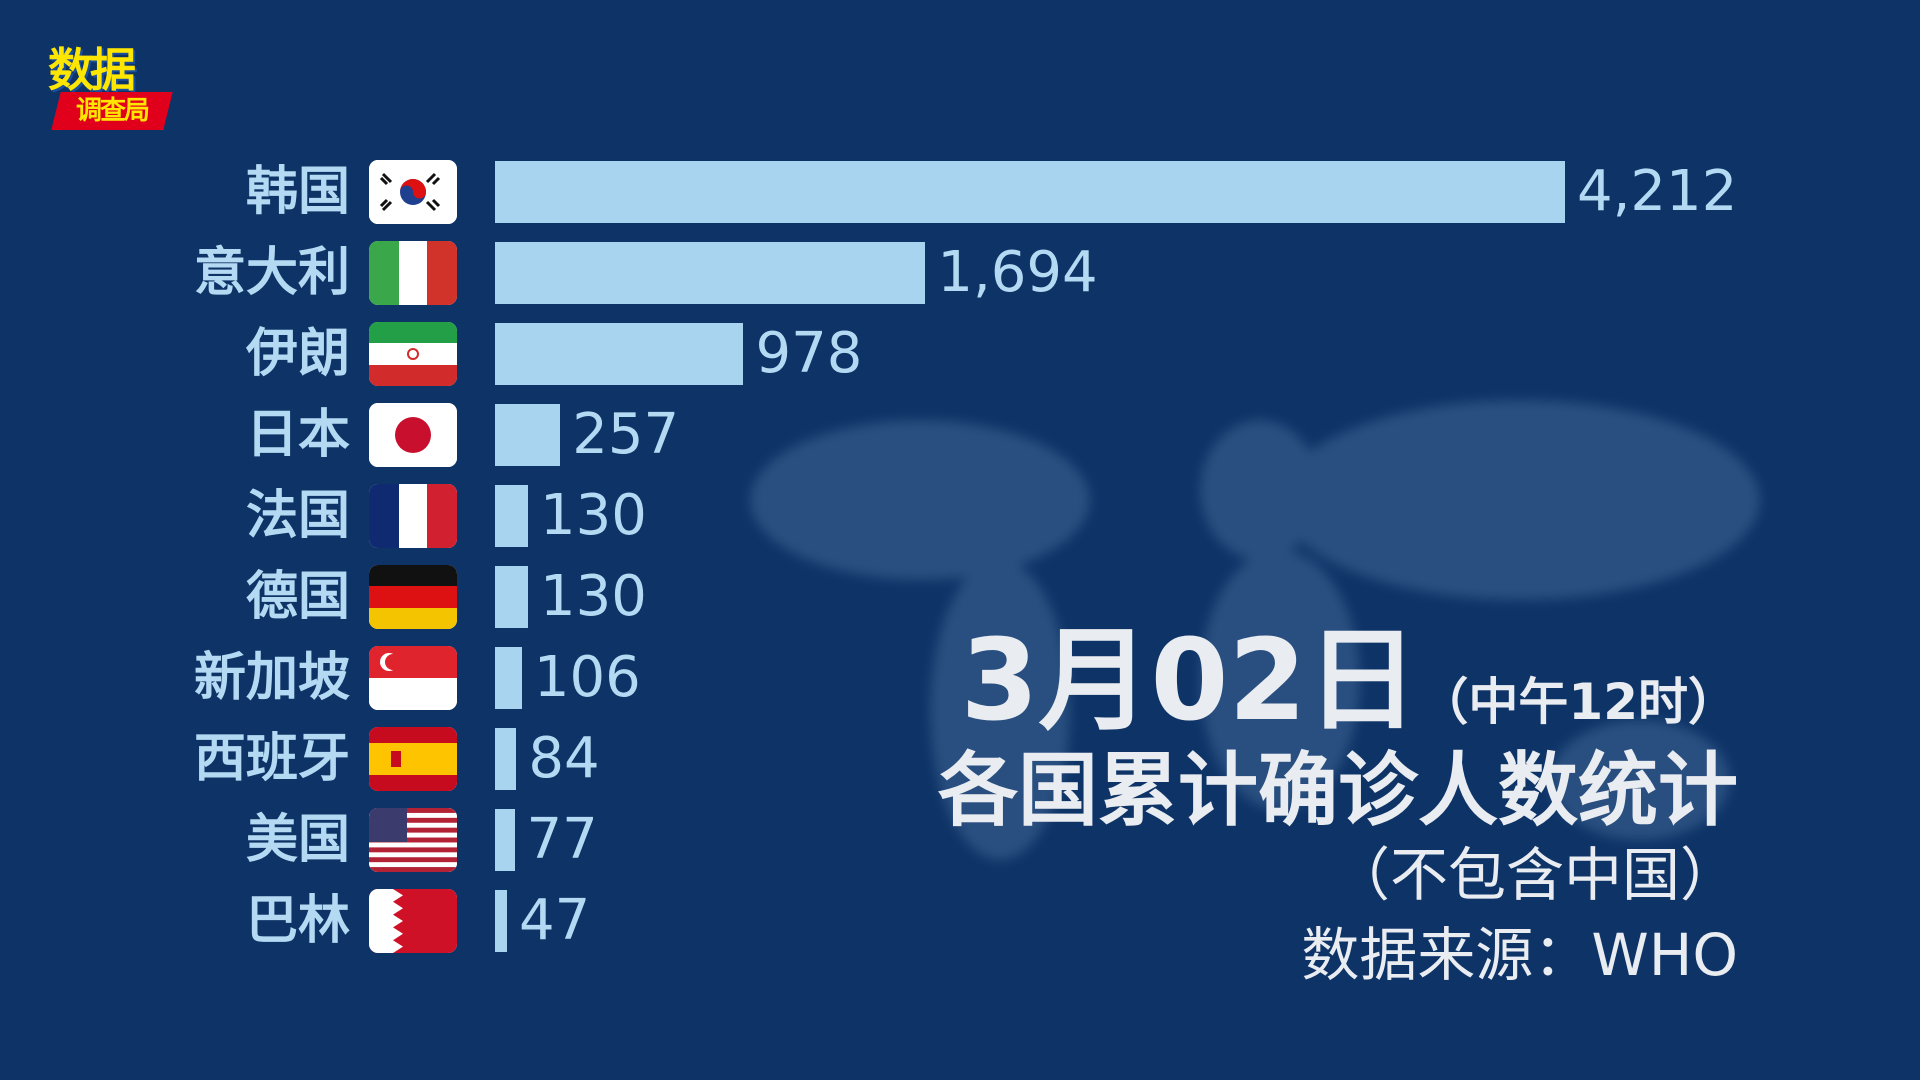 Image resolution: width=1920 pixels, height=1080 pixels. What do you see at coordinates (1657, 191) in the screenshot?
I see `value-label: 4,212` at bounding box center [1657, 191].